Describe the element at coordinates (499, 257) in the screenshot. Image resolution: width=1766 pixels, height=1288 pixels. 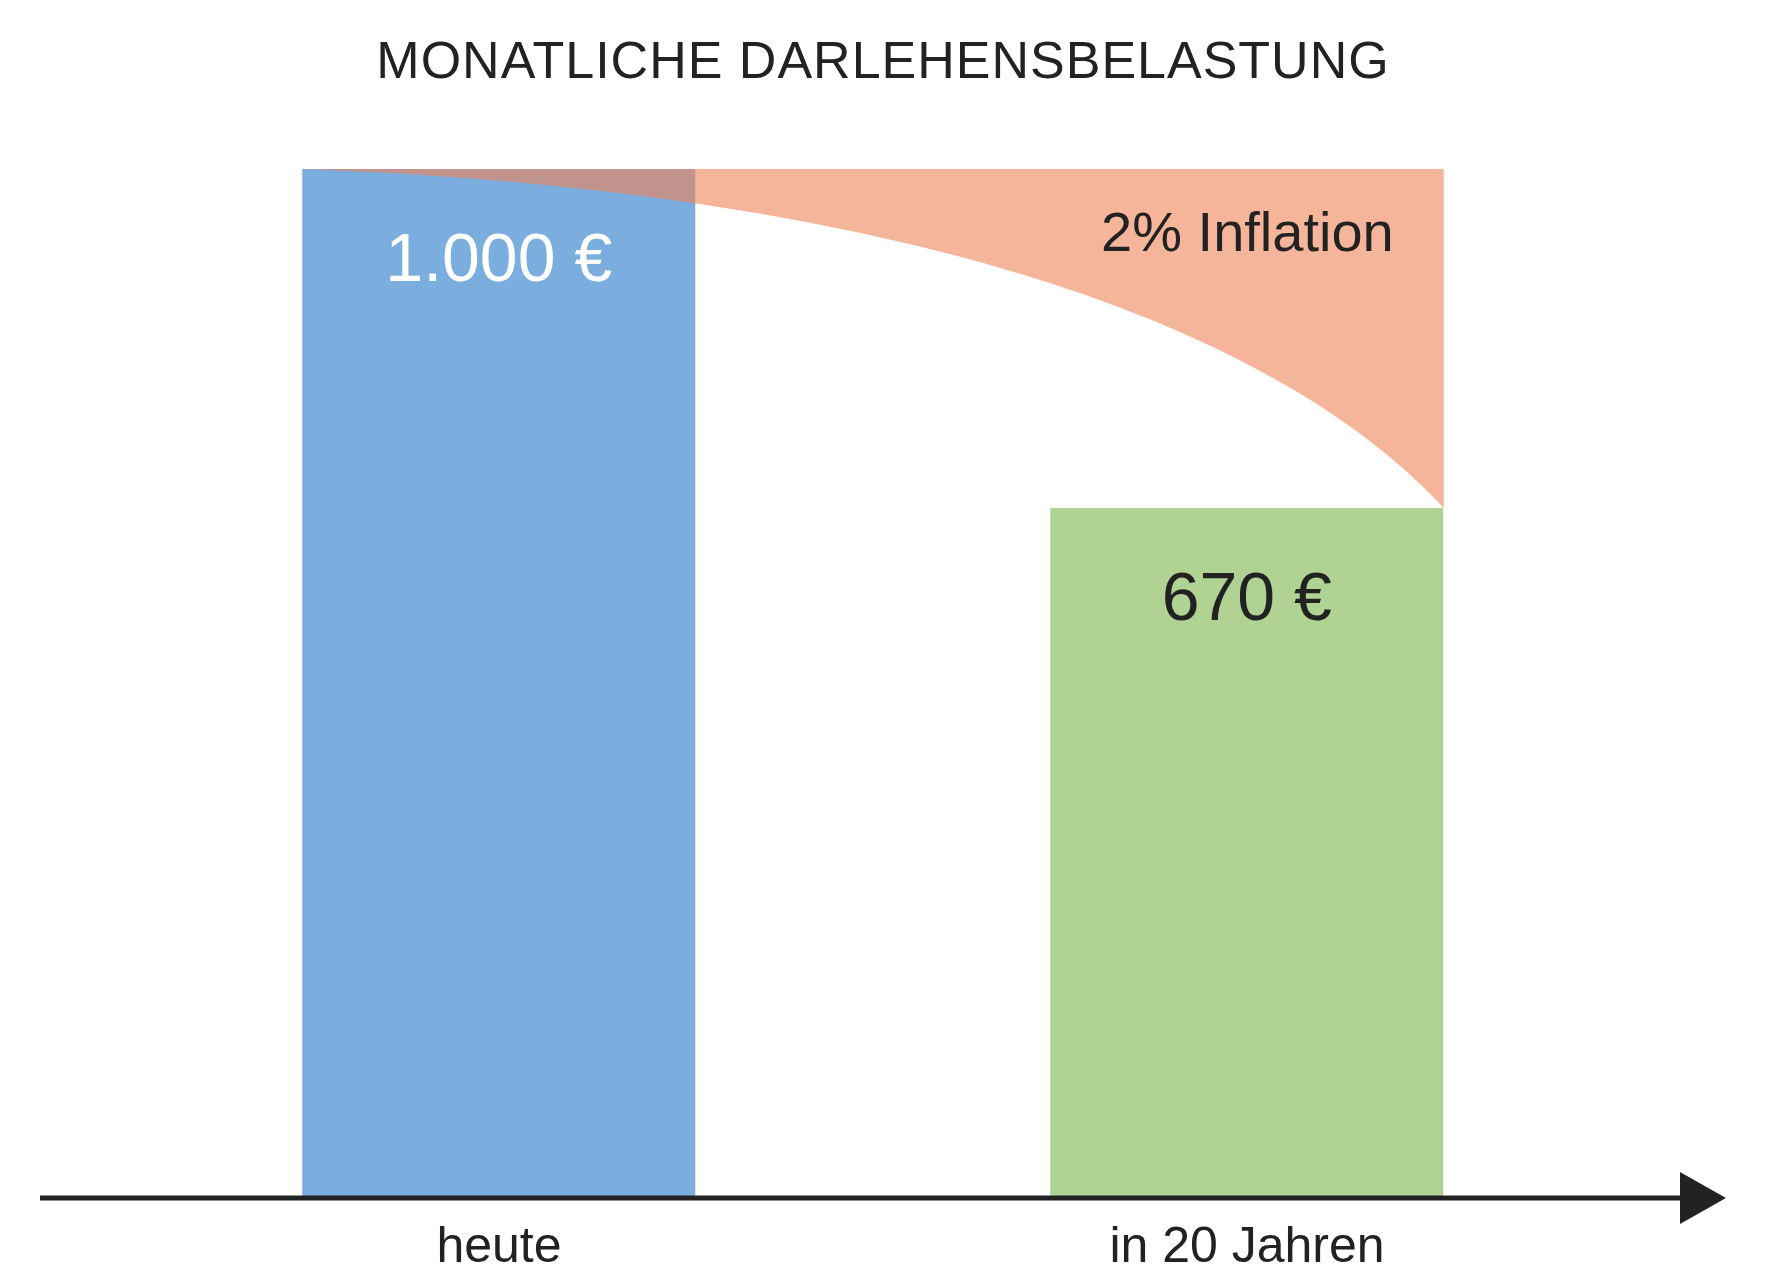
I see `data-label: 1.000 €` at that location.